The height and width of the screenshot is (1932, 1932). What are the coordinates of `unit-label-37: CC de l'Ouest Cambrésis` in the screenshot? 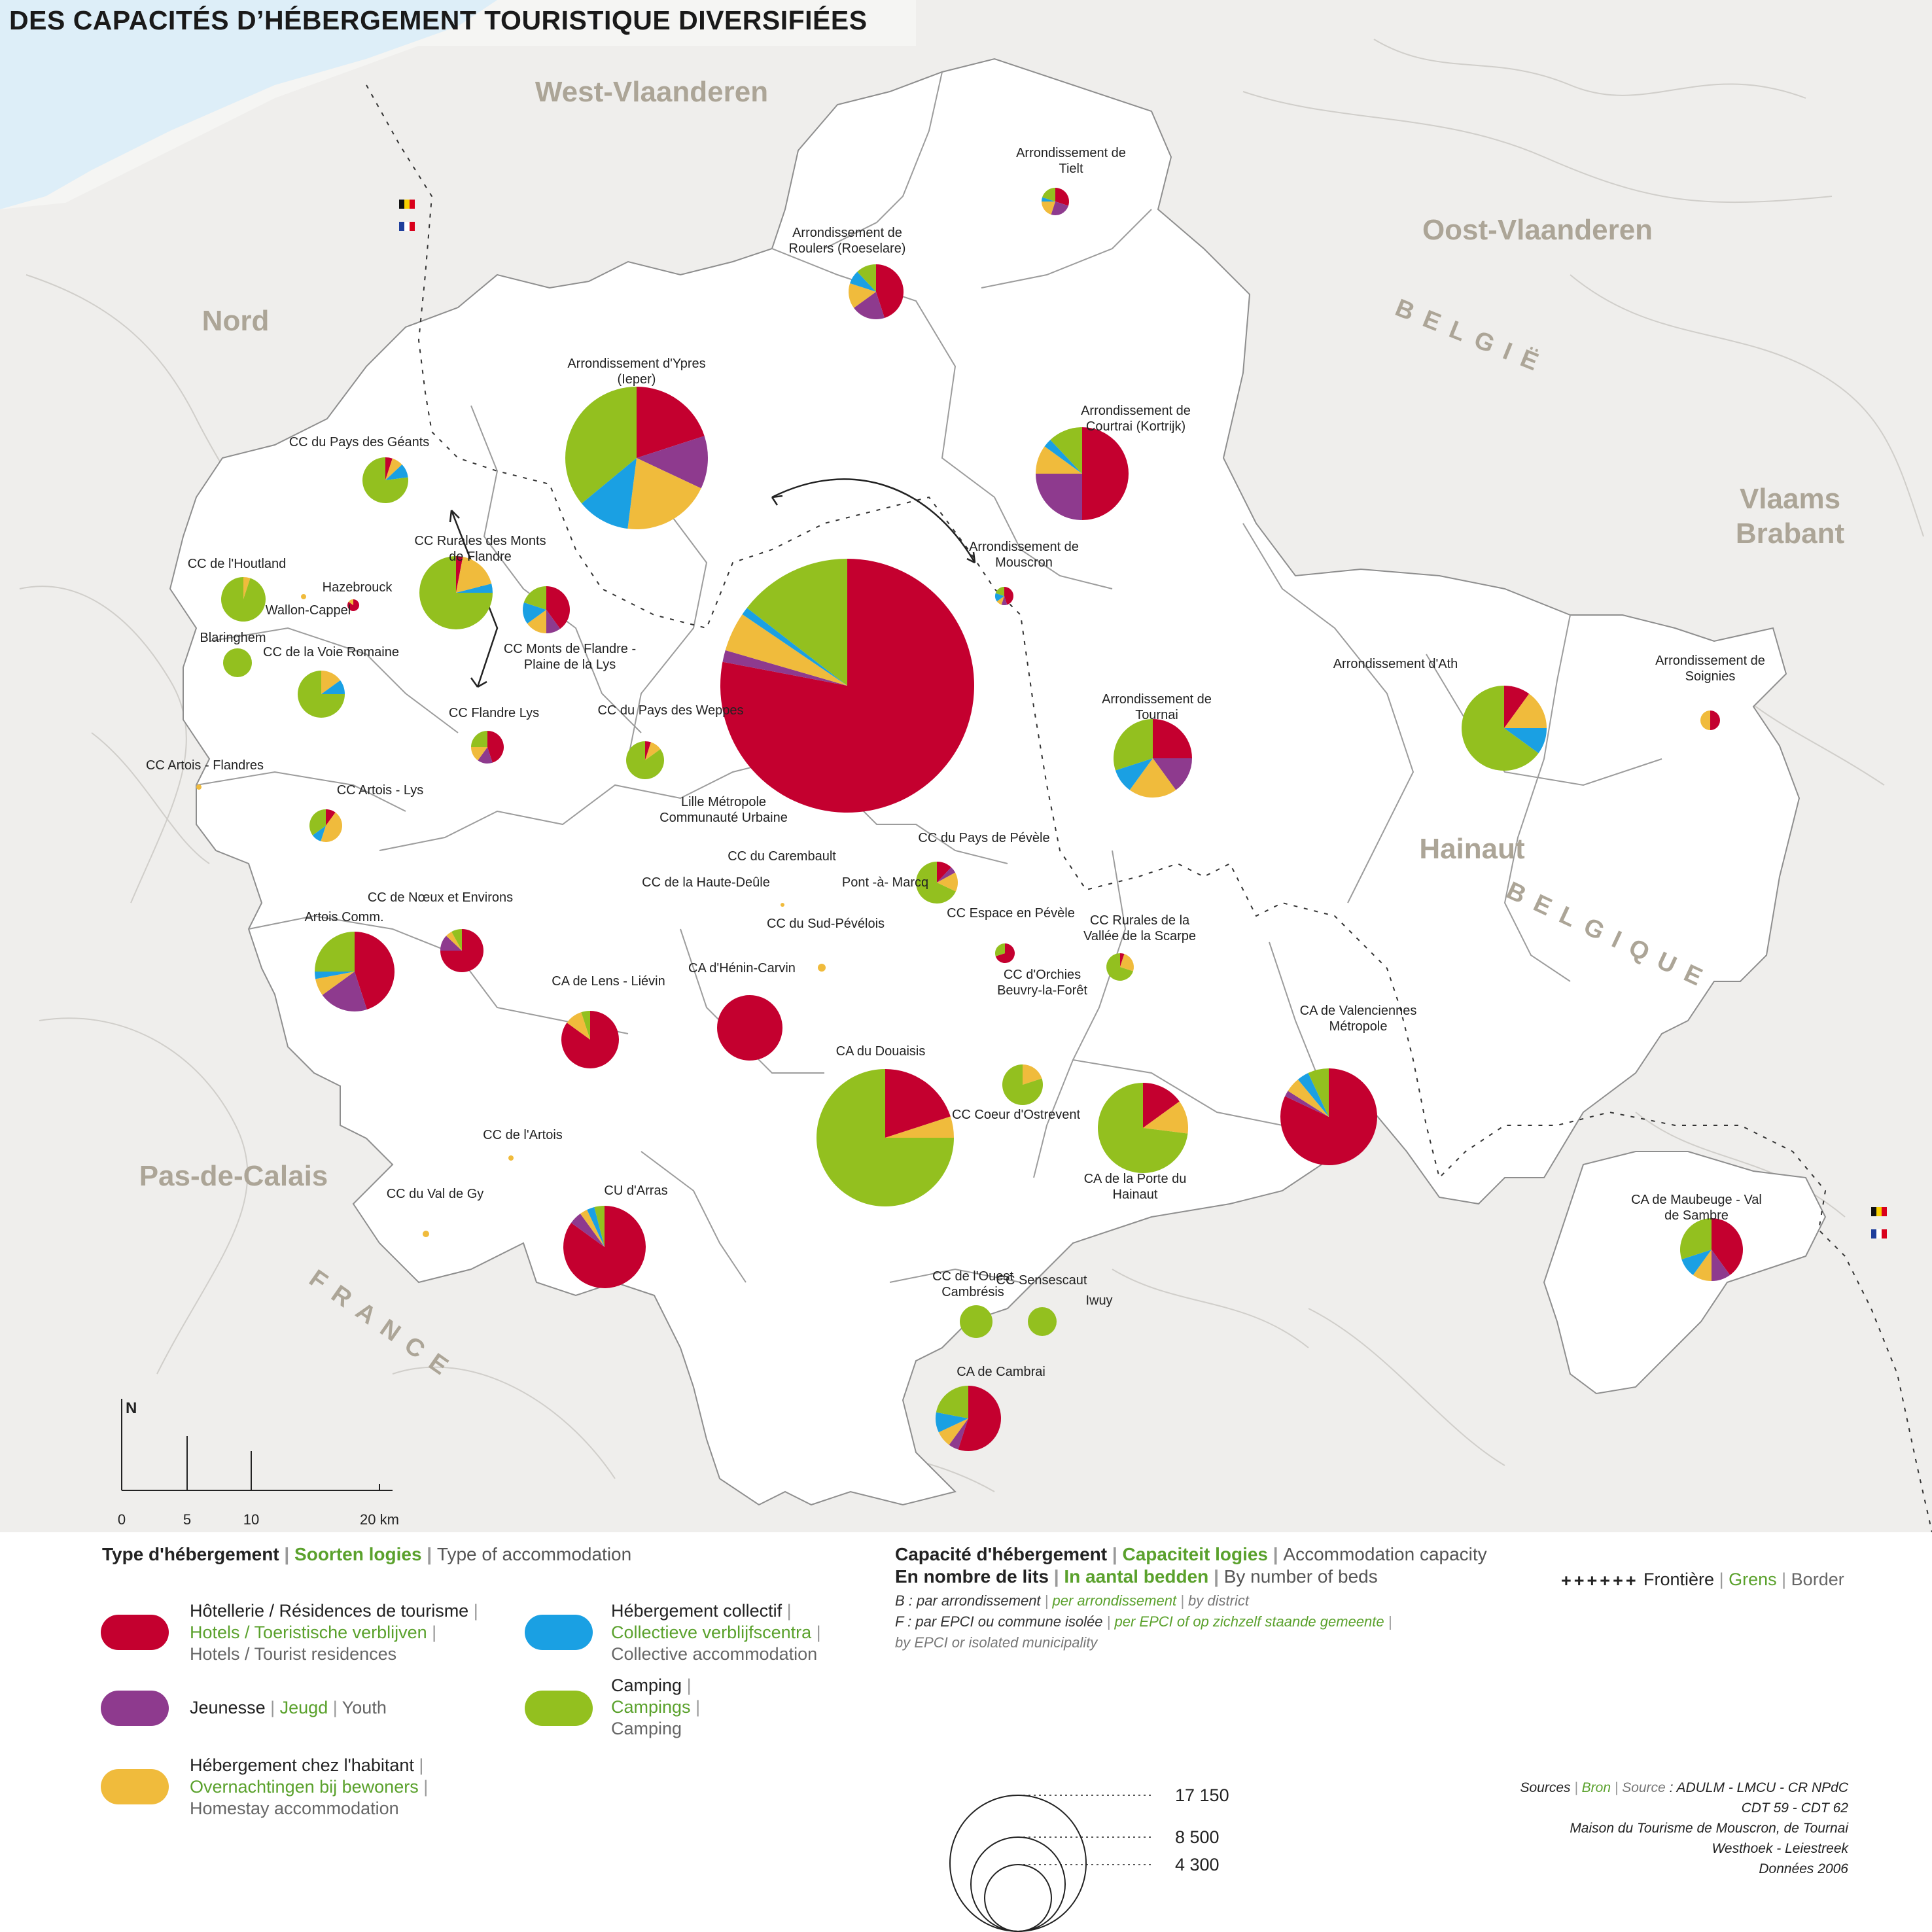 It's located at (972, 1284).